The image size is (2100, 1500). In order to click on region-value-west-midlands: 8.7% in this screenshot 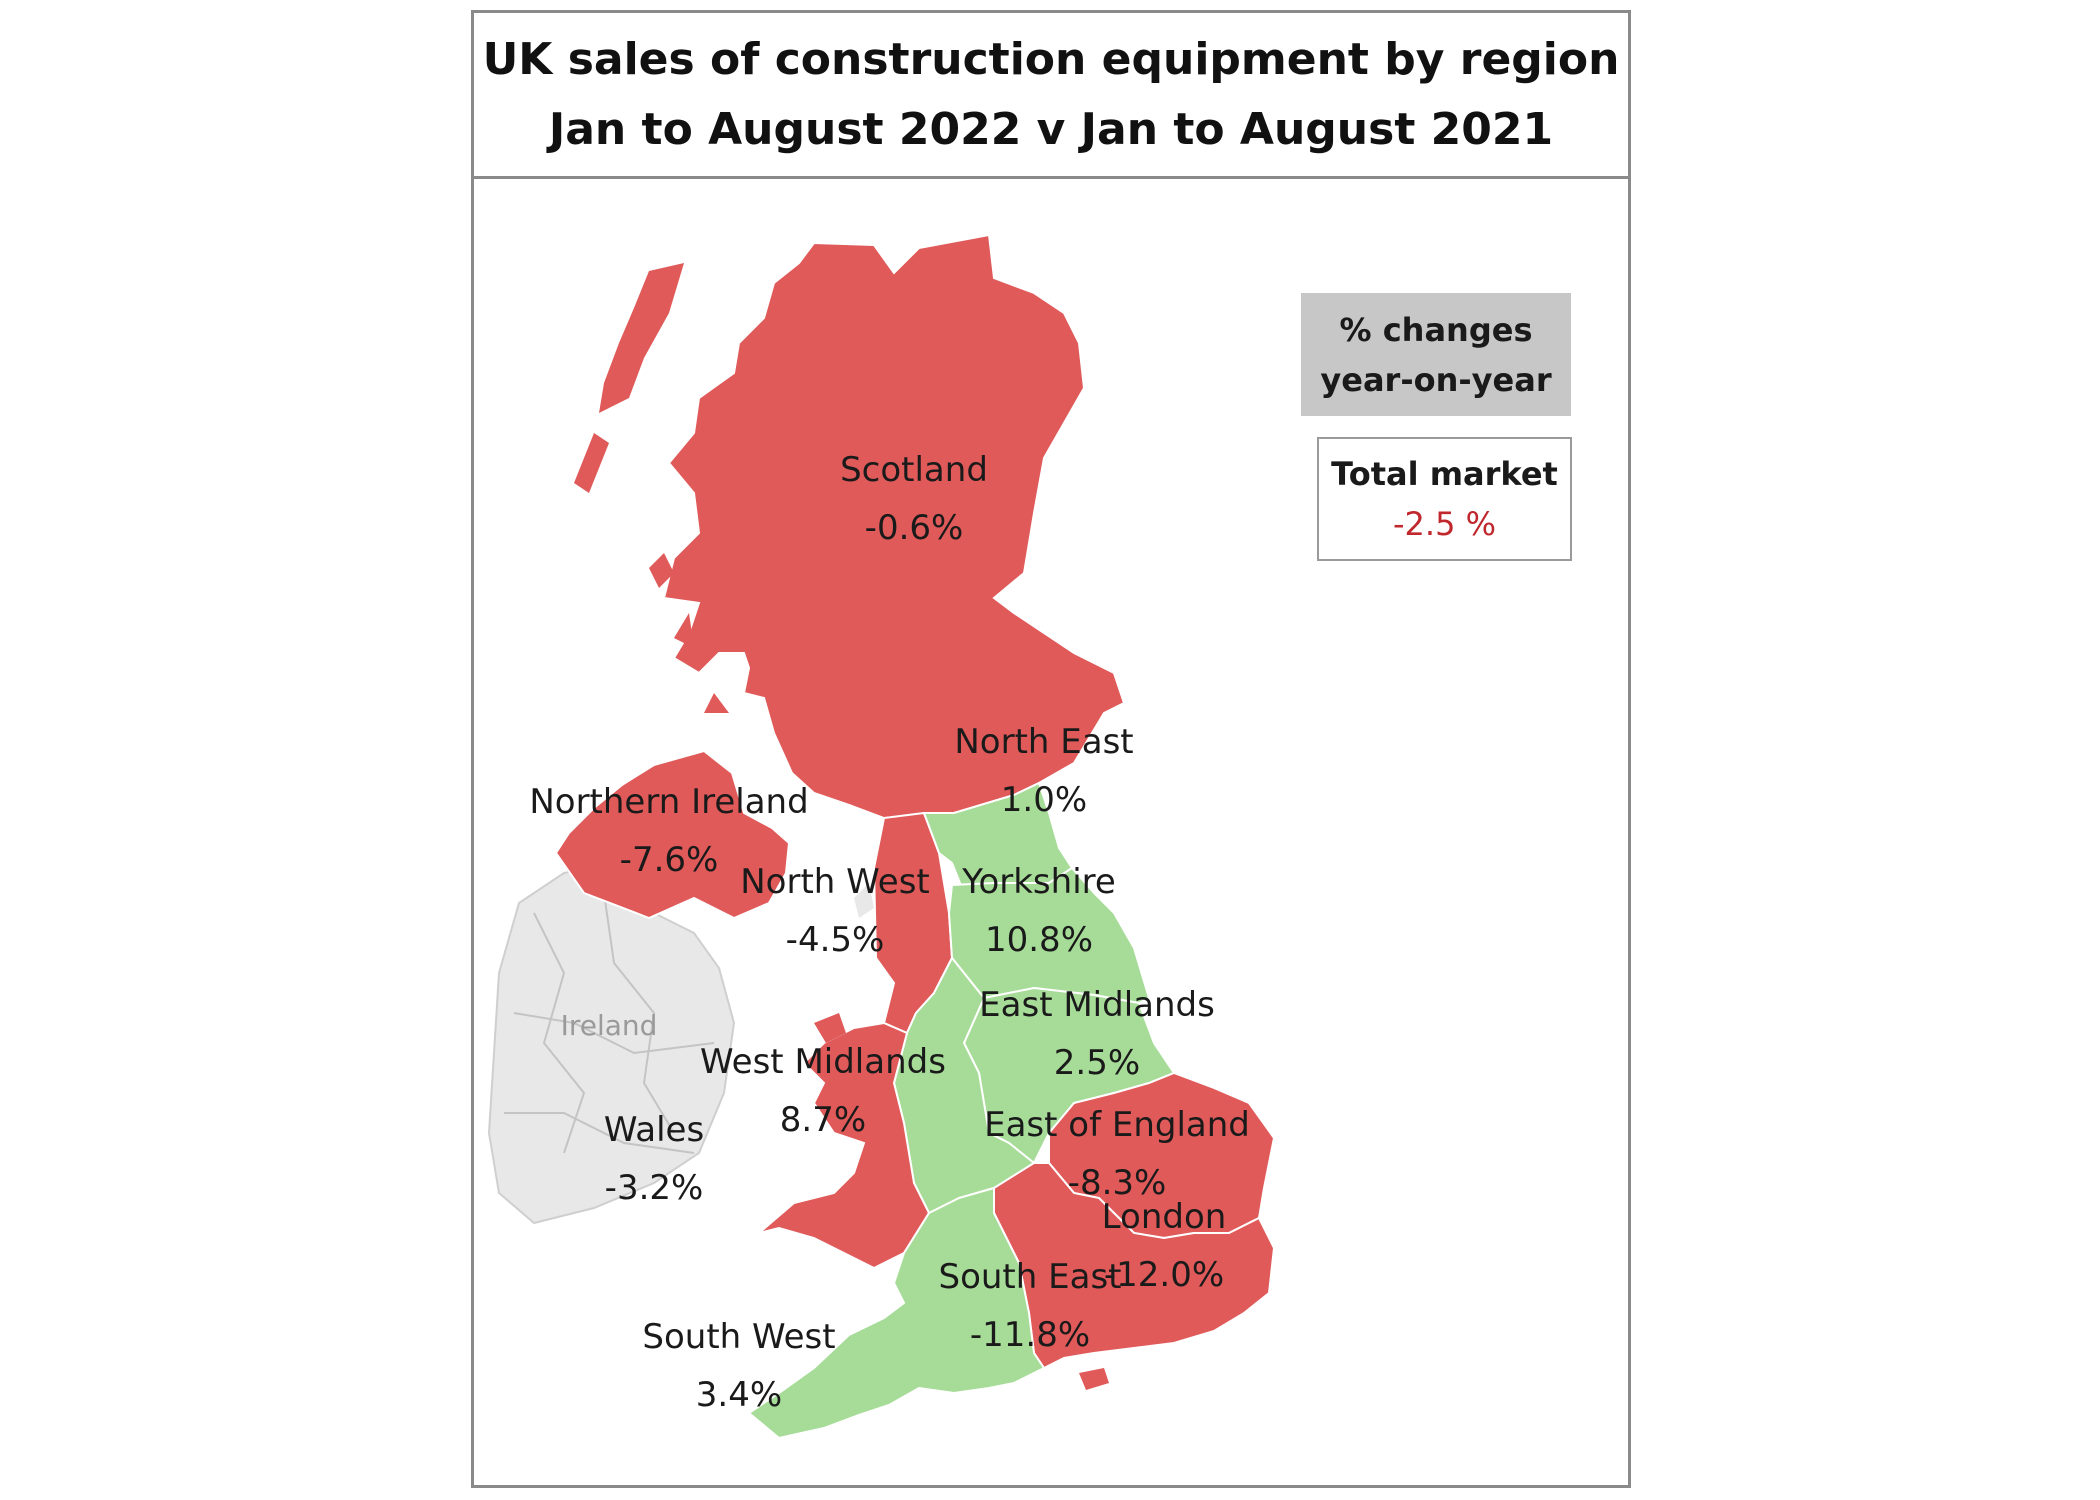, I will do `click(823, 1120)`.